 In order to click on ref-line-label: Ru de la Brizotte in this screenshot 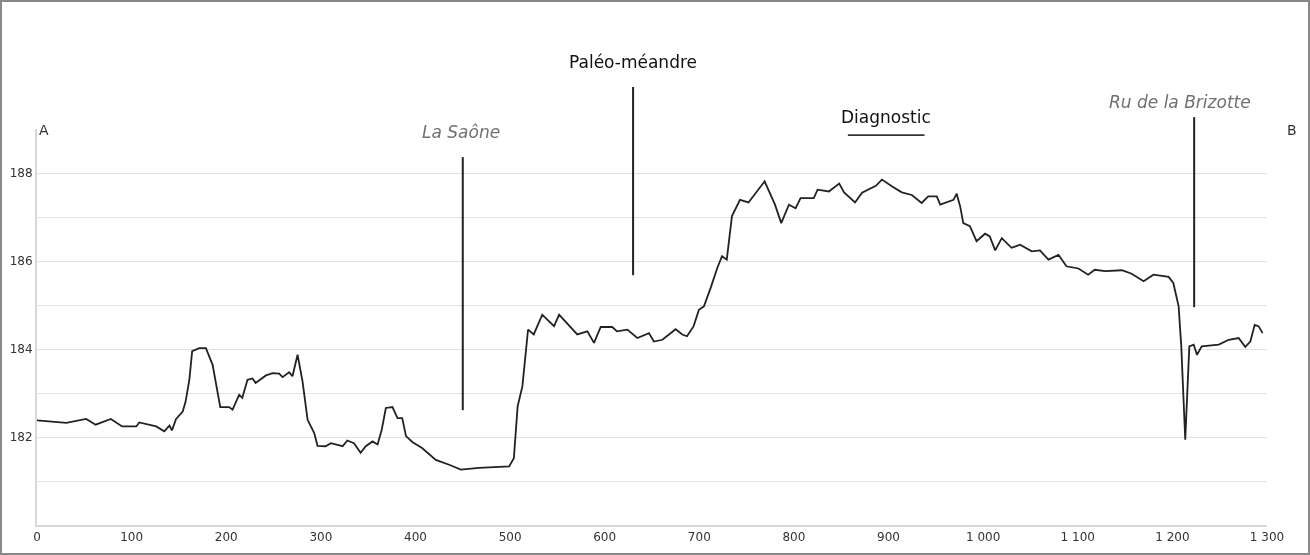, I will do `click(1180, 102)`.